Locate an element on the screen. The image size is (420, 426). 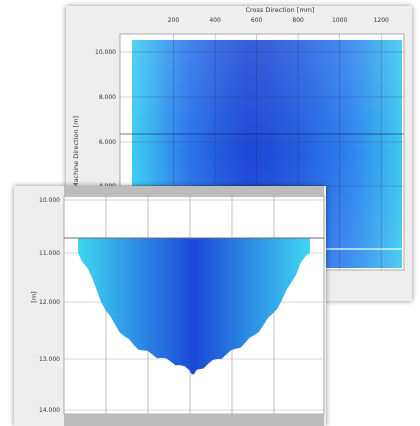
heatmap-y-tick-label: 6.000 is located at coordinates (107, 142).